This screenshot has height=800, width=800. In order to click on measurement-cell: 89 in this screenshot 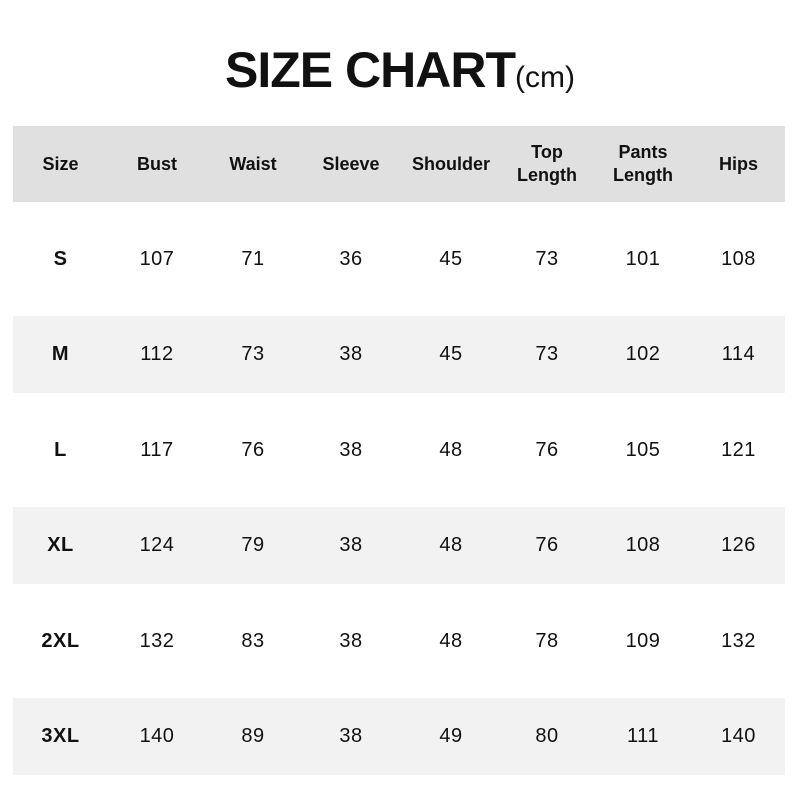, I will do `click(253, 736)`.